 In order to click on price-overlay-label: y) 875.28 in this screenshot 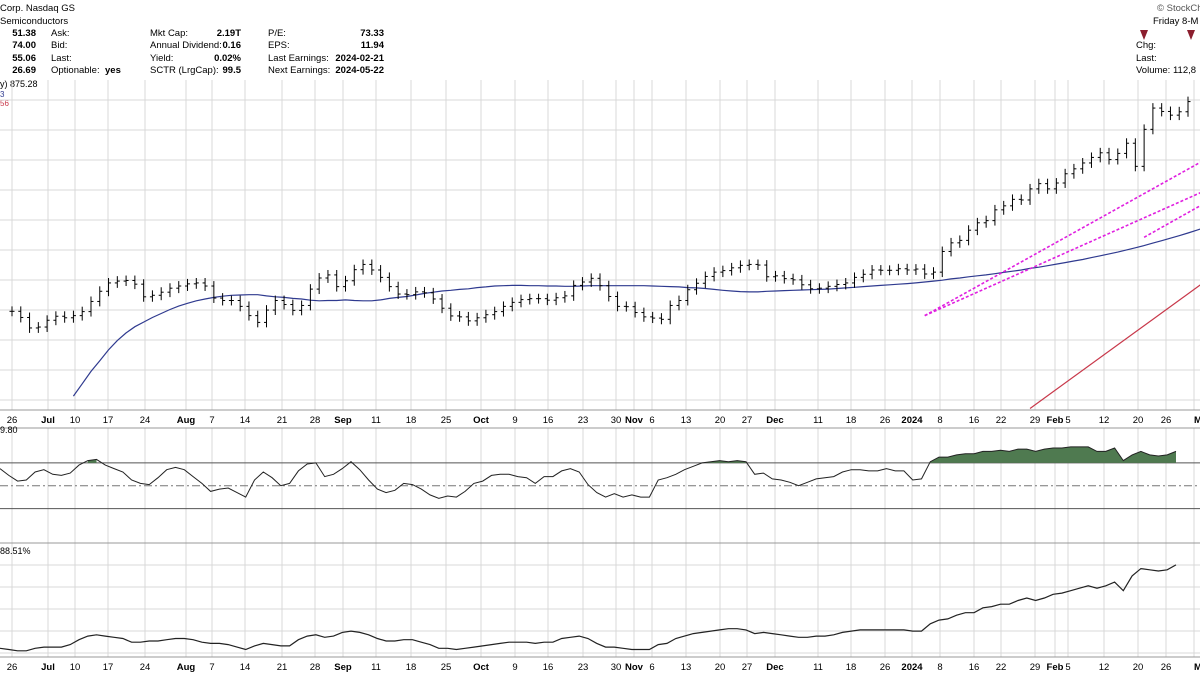, I will do `click(19, 84)`.